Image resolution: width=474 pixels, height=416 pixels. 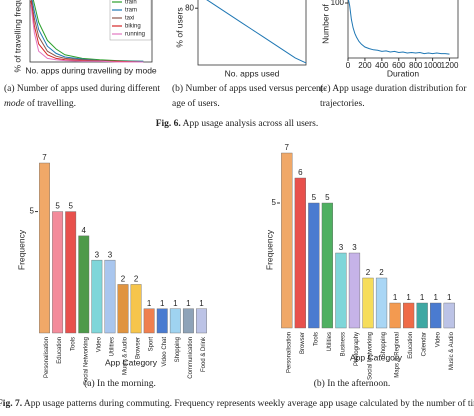 I want to click on caption: mode of travelling., so click(x=40, y=103).